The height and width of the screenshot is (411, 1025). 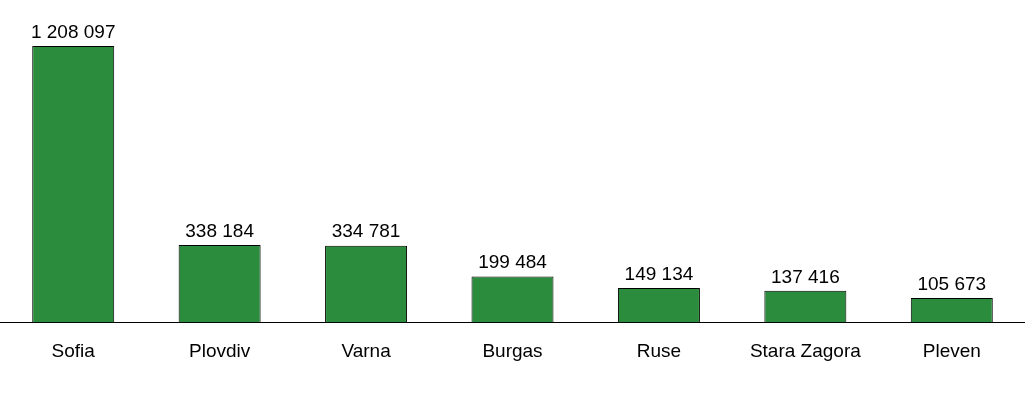 What do you see at coordinates (952, 283) in the screenshot?
I see `data-label: 105 673` at bounding box center [952, 283].